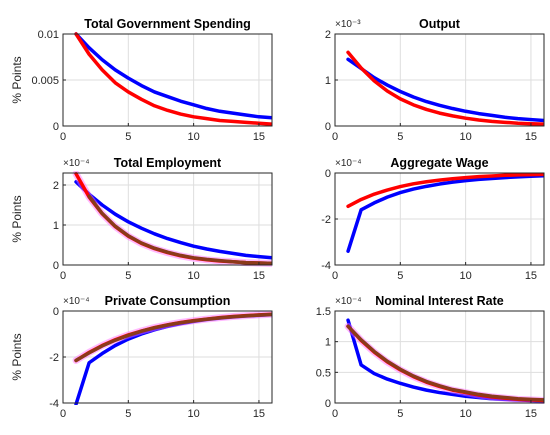  What do you see at coordinates (168, 301) in the screenshot?
I see `chart-title: Private Consumption` at bounding box center [168, 301].